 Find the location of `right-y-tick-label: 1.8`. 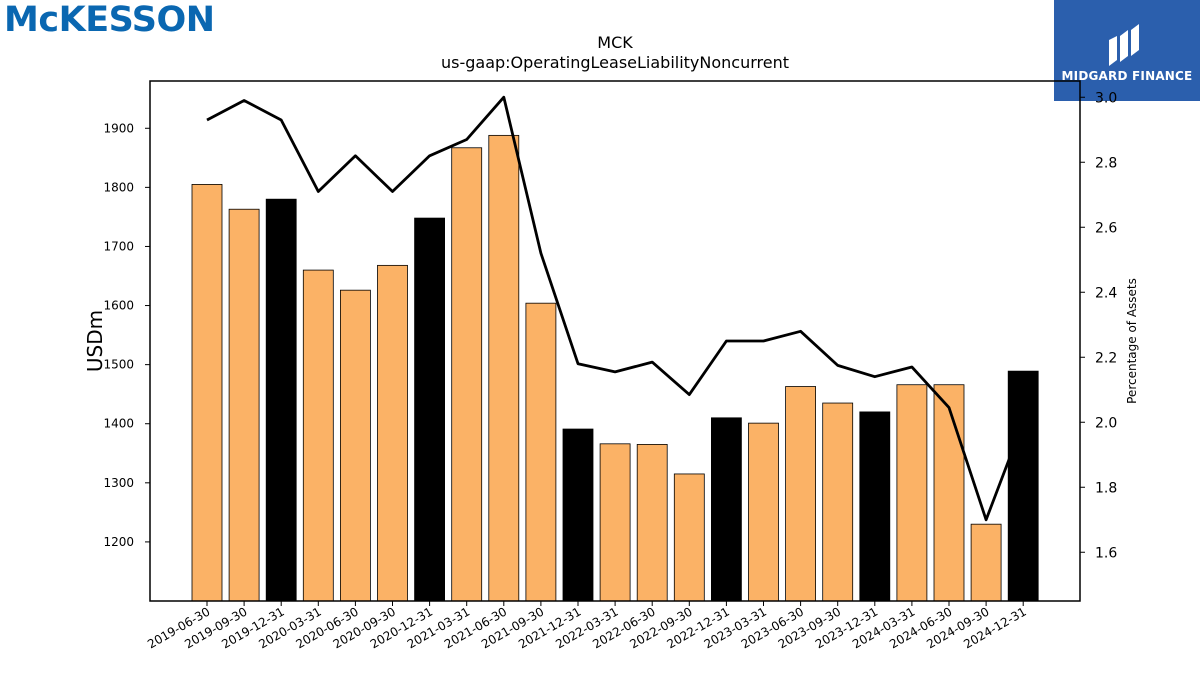

right-y-tick-label: 1.8 is located at coordinates (1106, 488).